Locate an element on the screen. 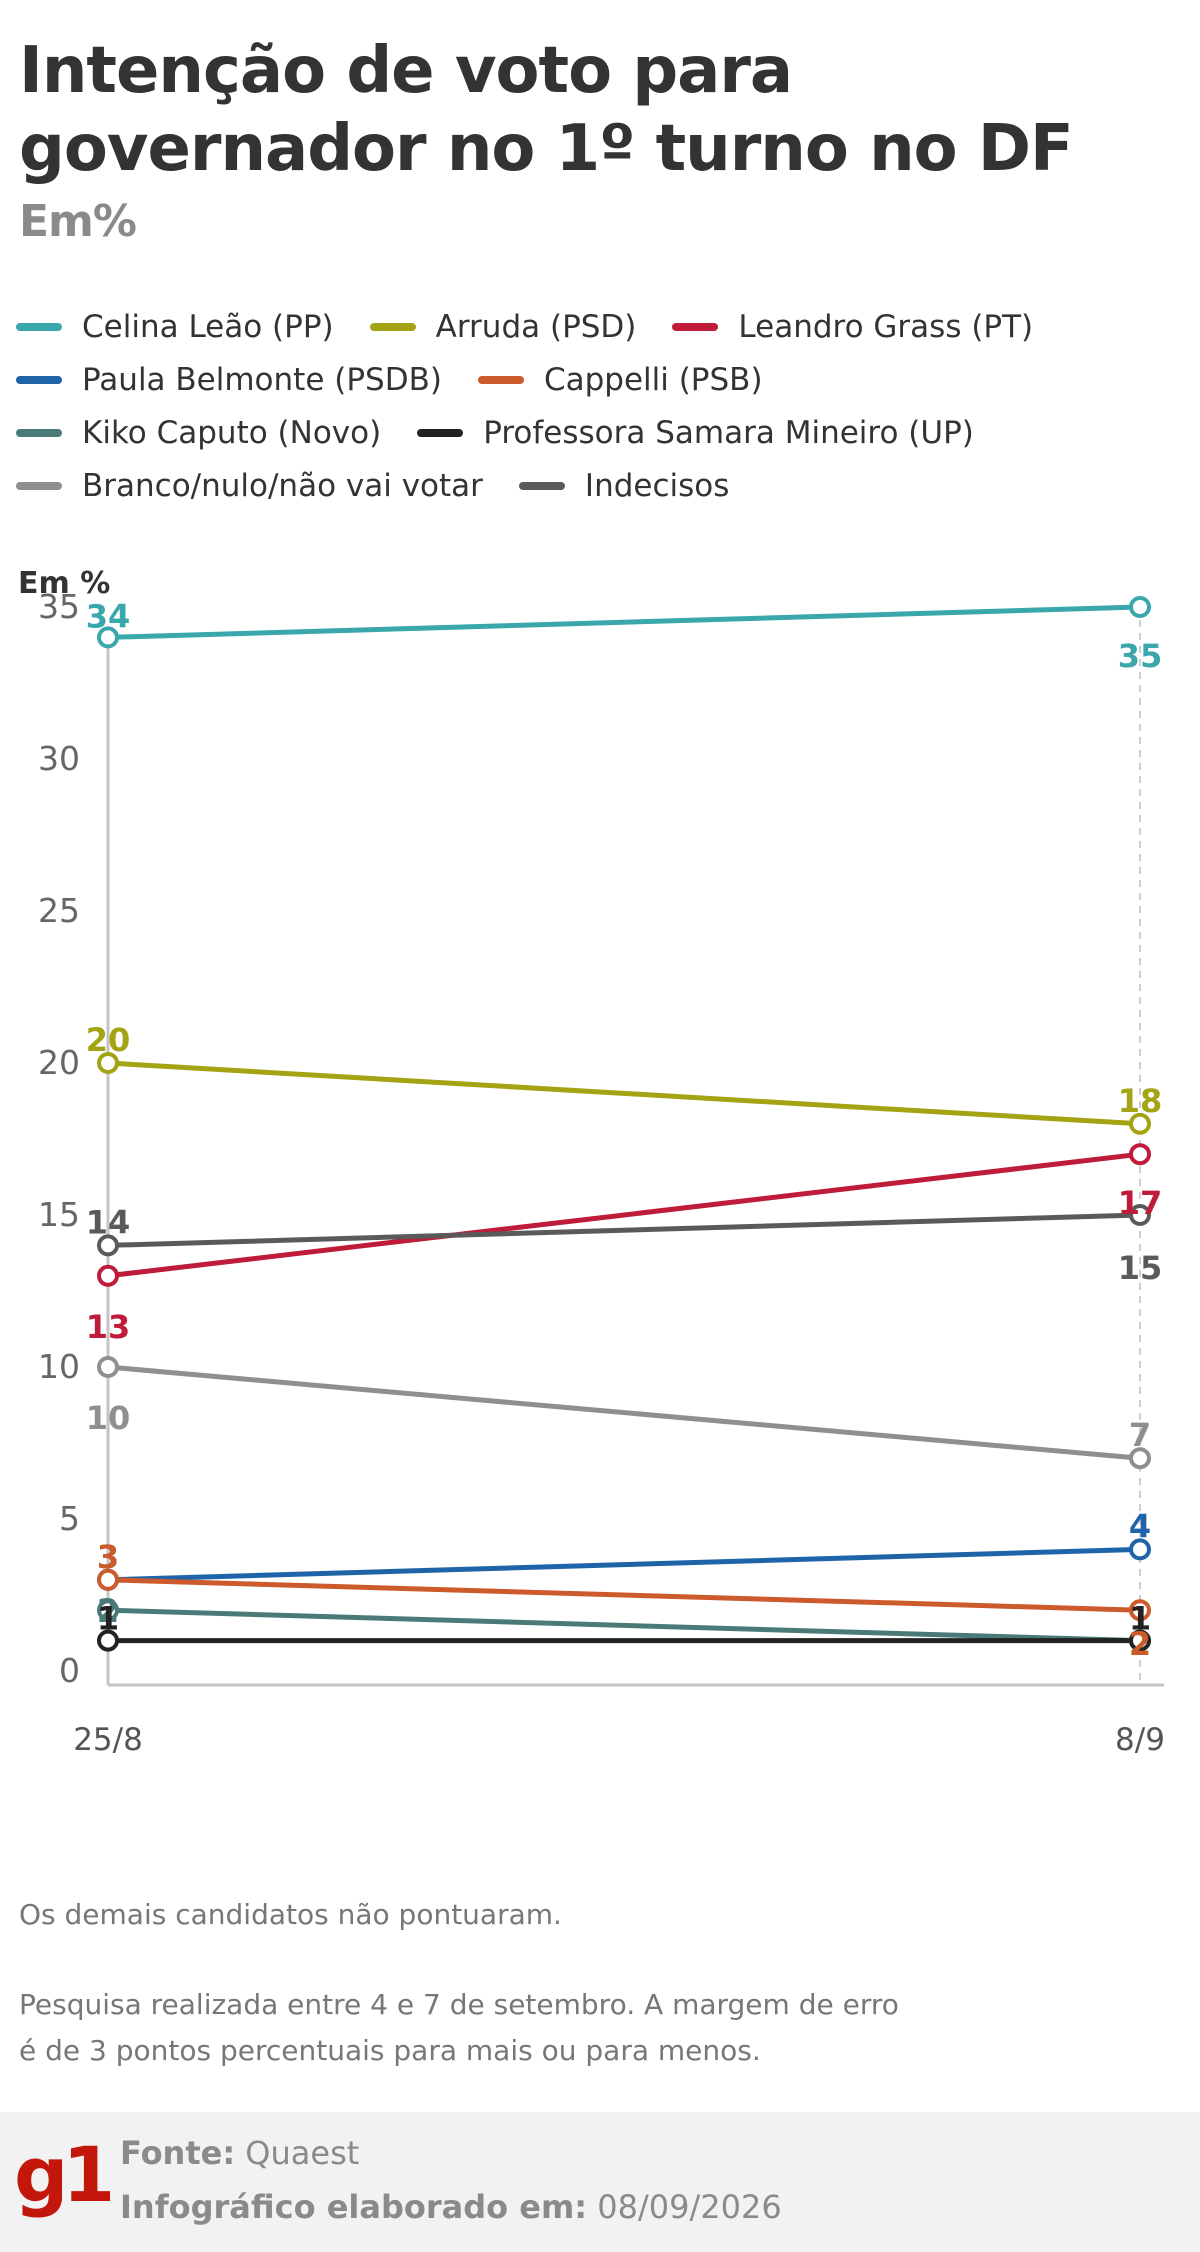  y-tick-label: 25 is located at coordinates (59, 910).